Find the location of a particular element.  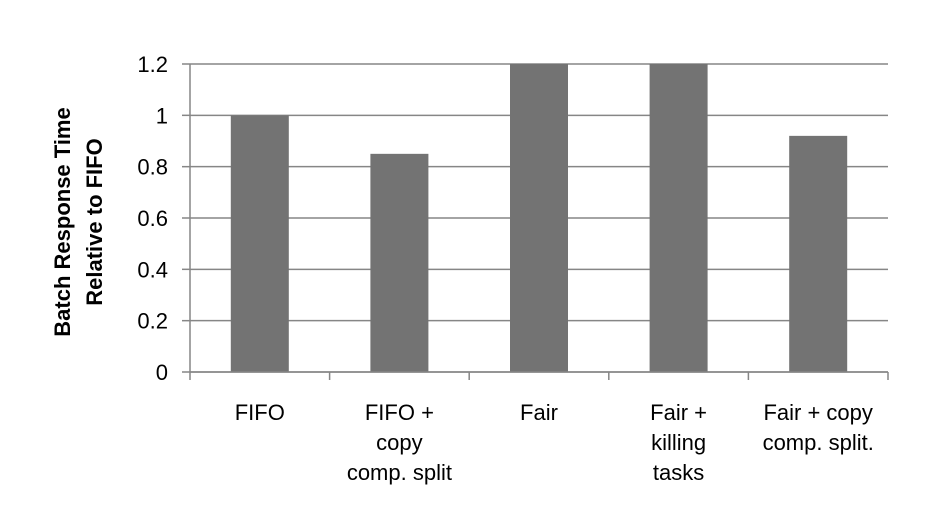

category-label: Fair + killing tasks is located at coordinates (678, 442).